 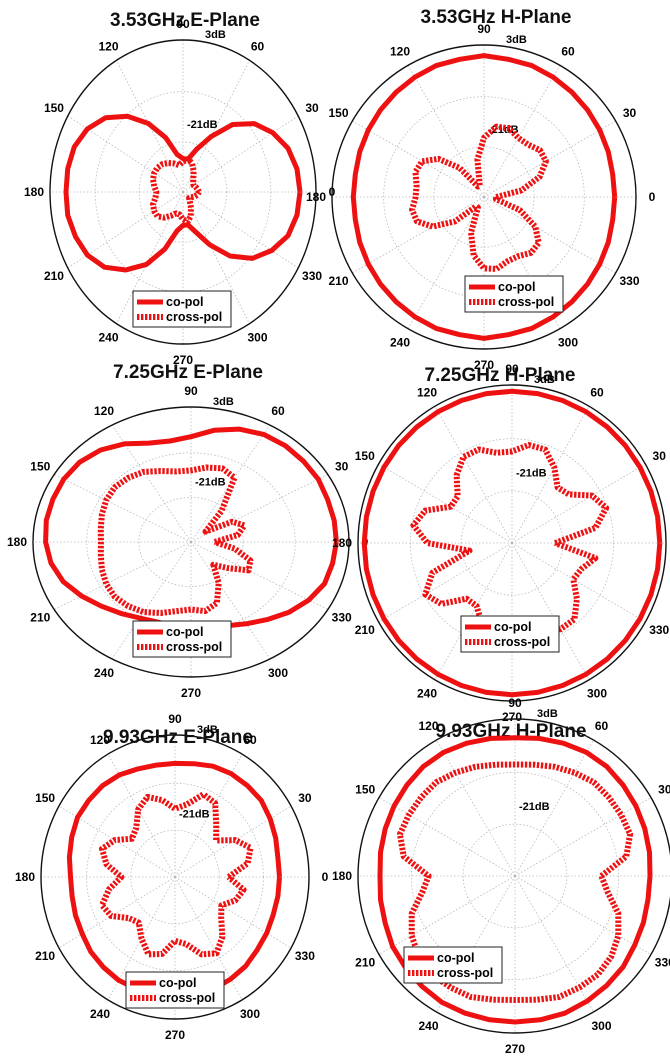 I want to click on angle-tick-label: 0, so click(x=325, y=877).